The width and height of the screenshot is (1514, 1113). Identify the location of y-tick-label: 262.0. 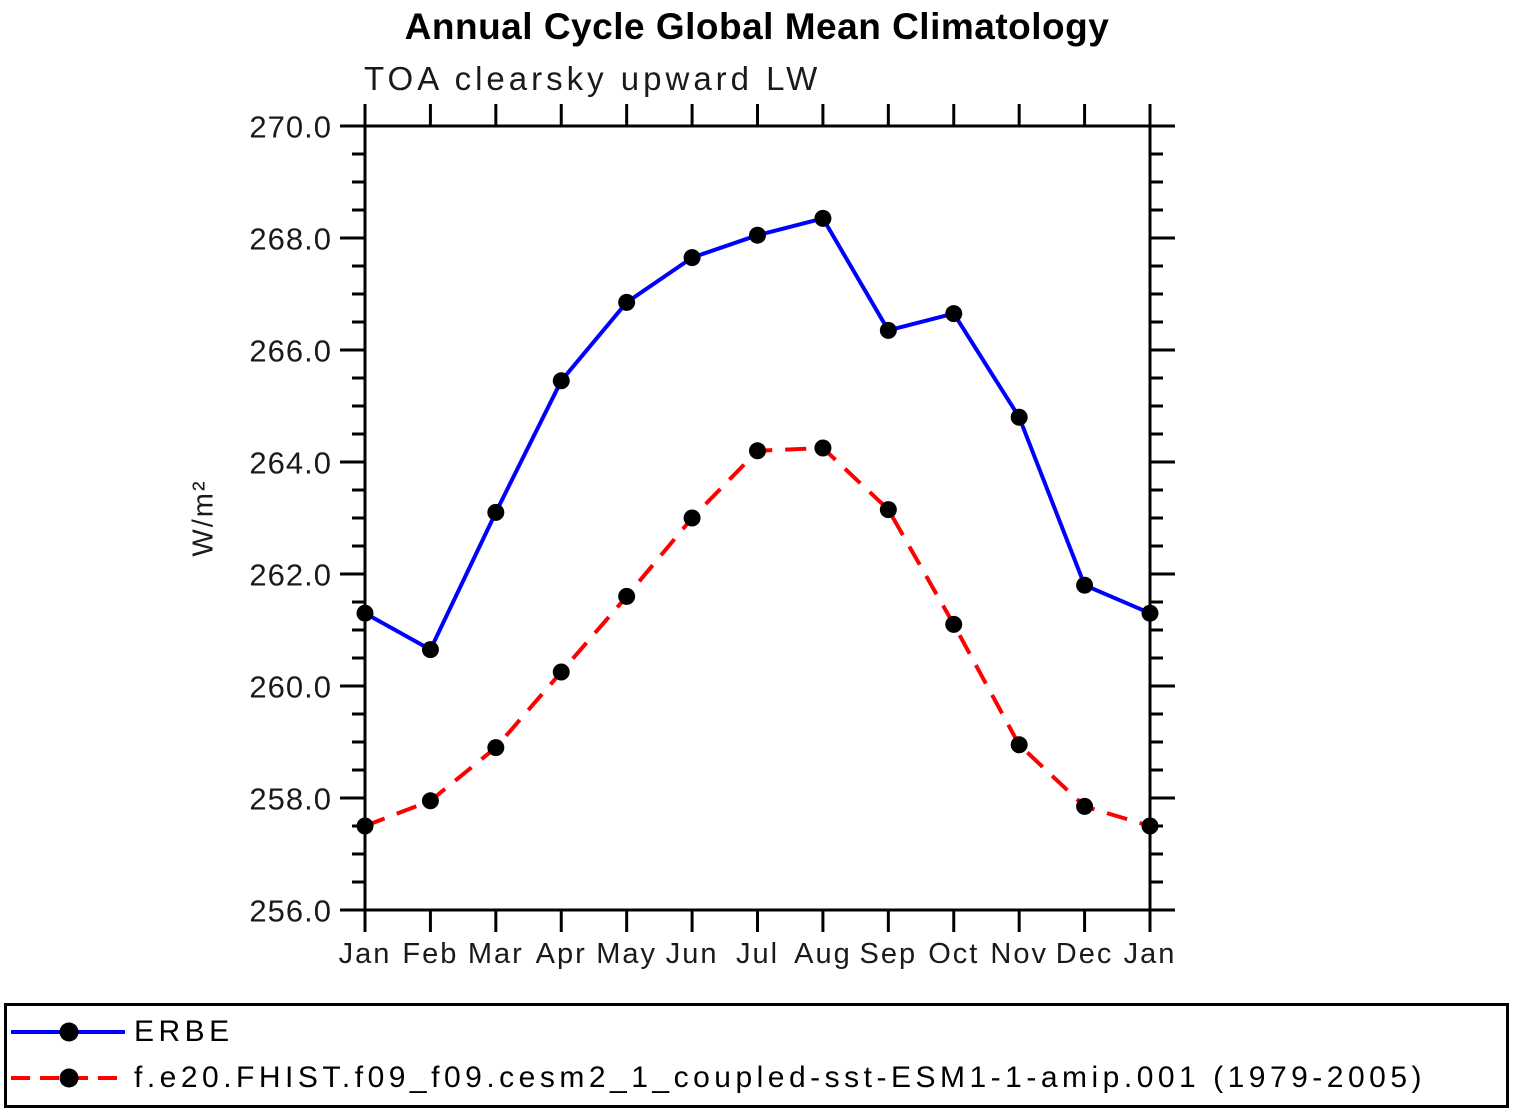
(290, 575).